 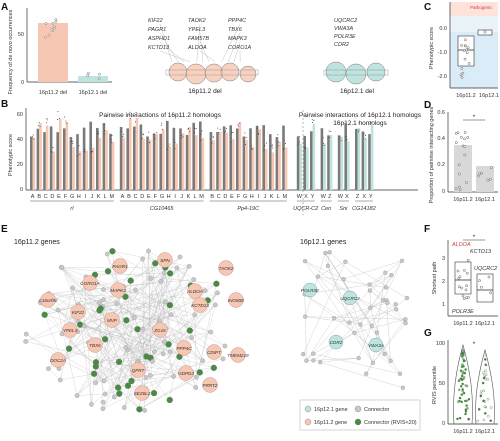 I want to click on panel-a-chromosome-16p11, so click(x=212, y=73).